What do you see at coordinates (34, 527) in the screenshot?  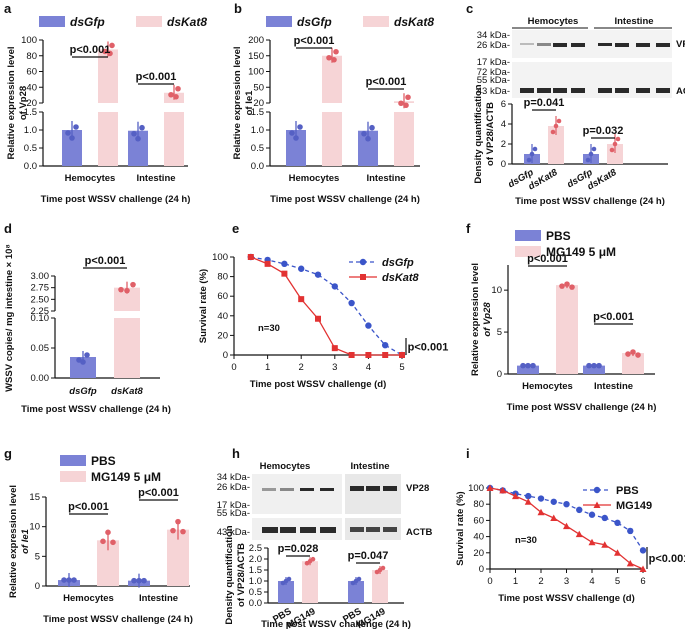 I see `ytick-label-g: 10` at bounding box center [34, 527].